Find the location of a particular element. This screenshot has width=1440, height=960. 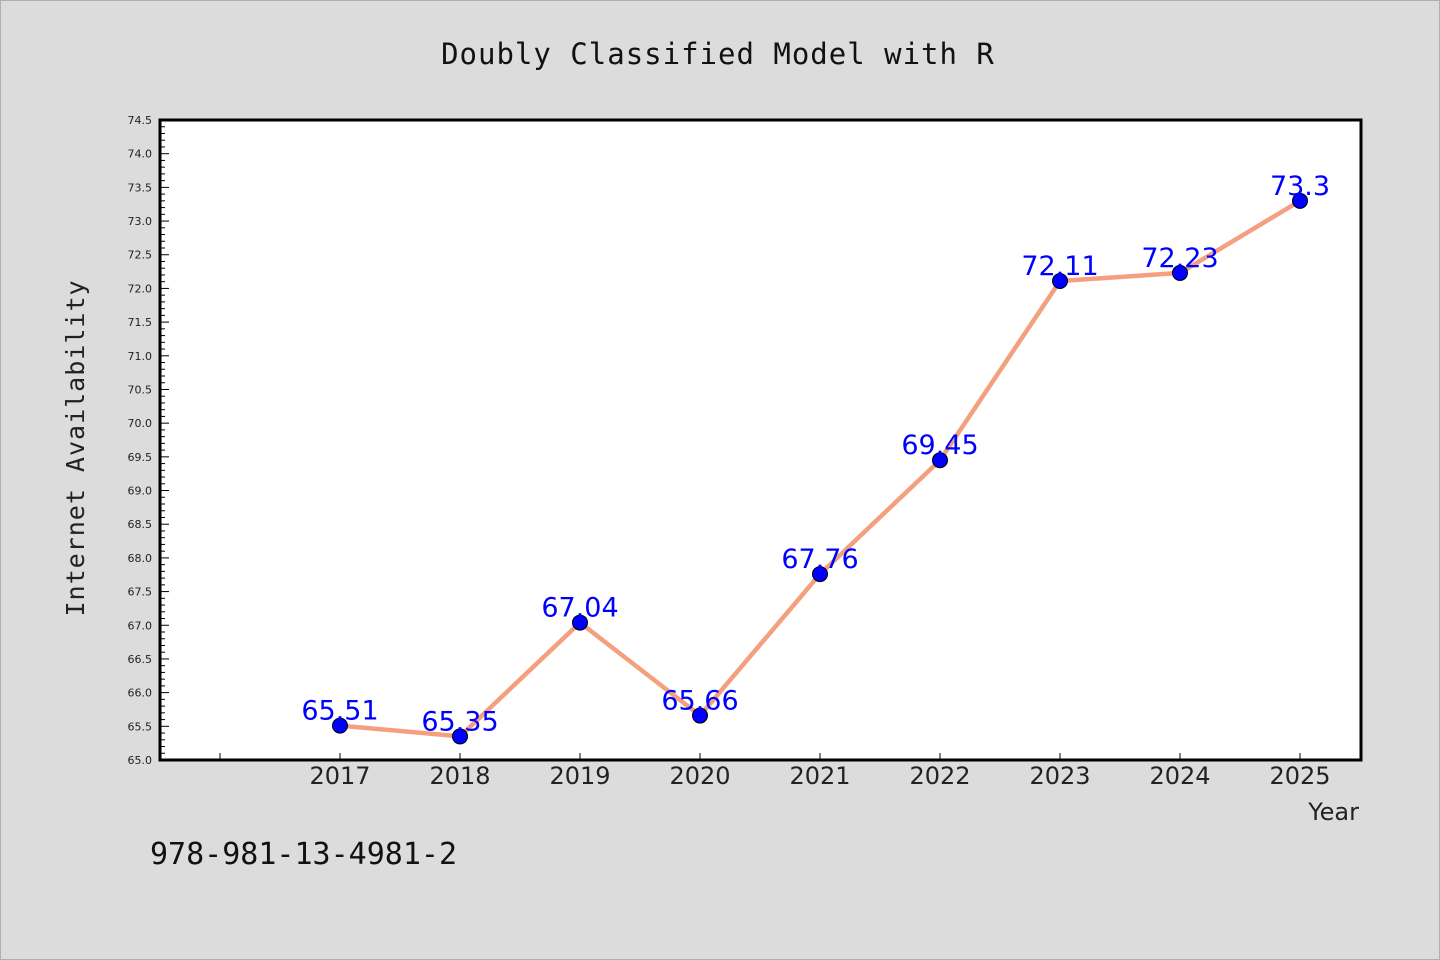

data-label: 72.23 is located at coordinates (1179, 258).